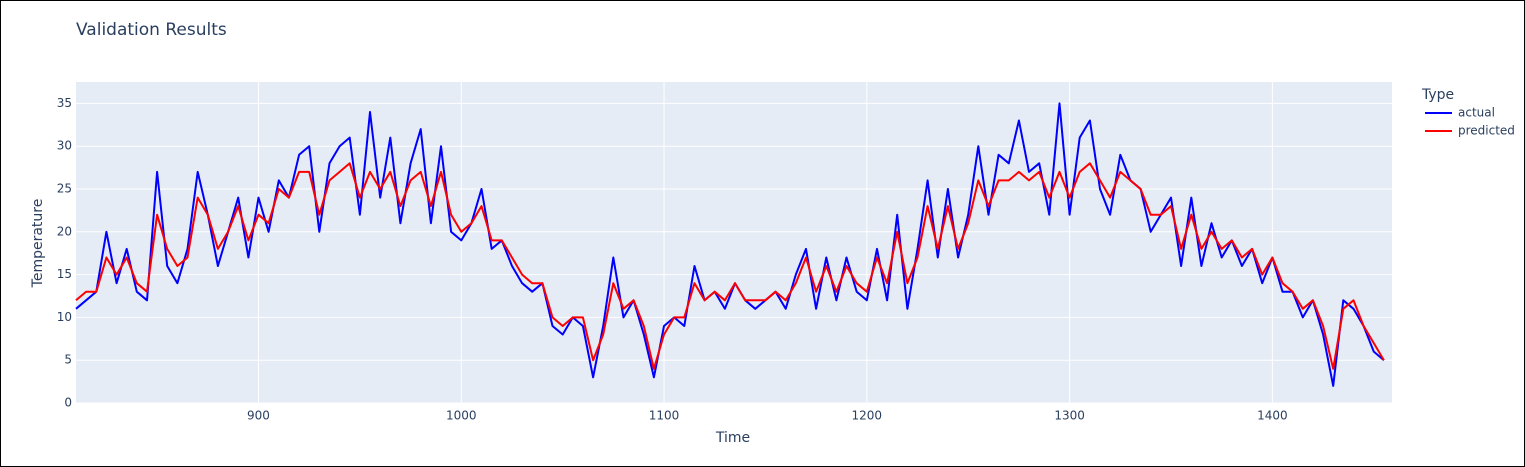  What do you see at coordinates (64, 189) in the screenshot?
I see `y-tick-label: 25` at bounding box center [64, 189].